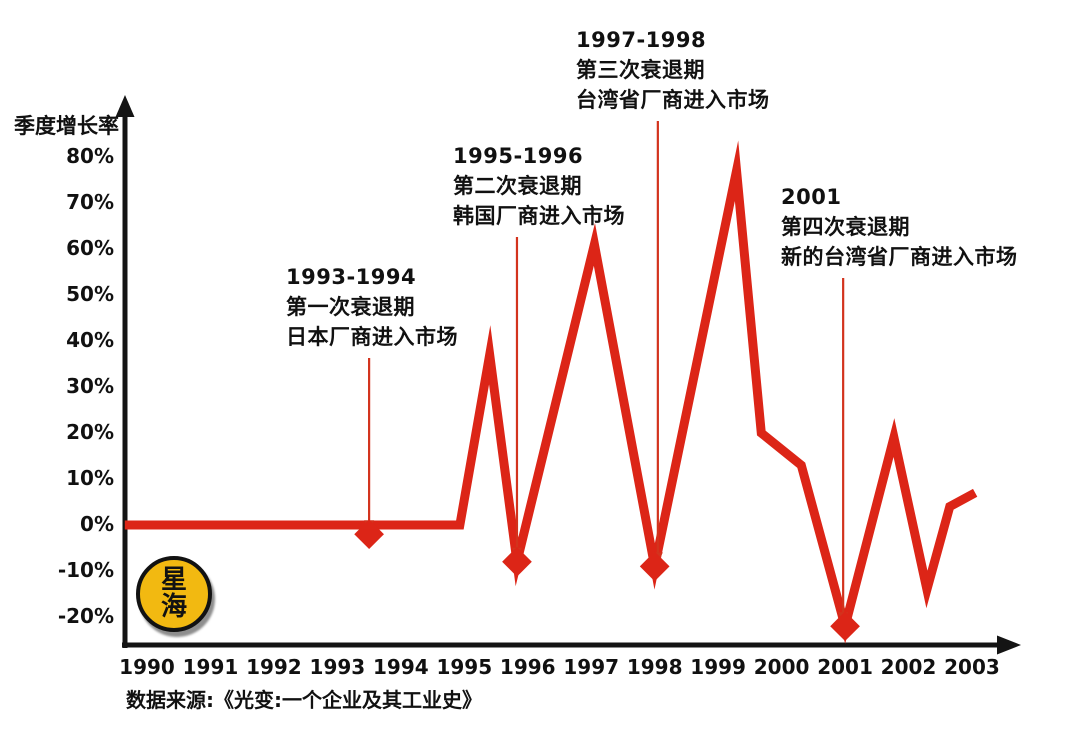 The height and width of the screenshot is (755, 1080). Describe the element at coordinates (464, 667) in the screenshot. I see `x-tick-label: 1995` at that location.